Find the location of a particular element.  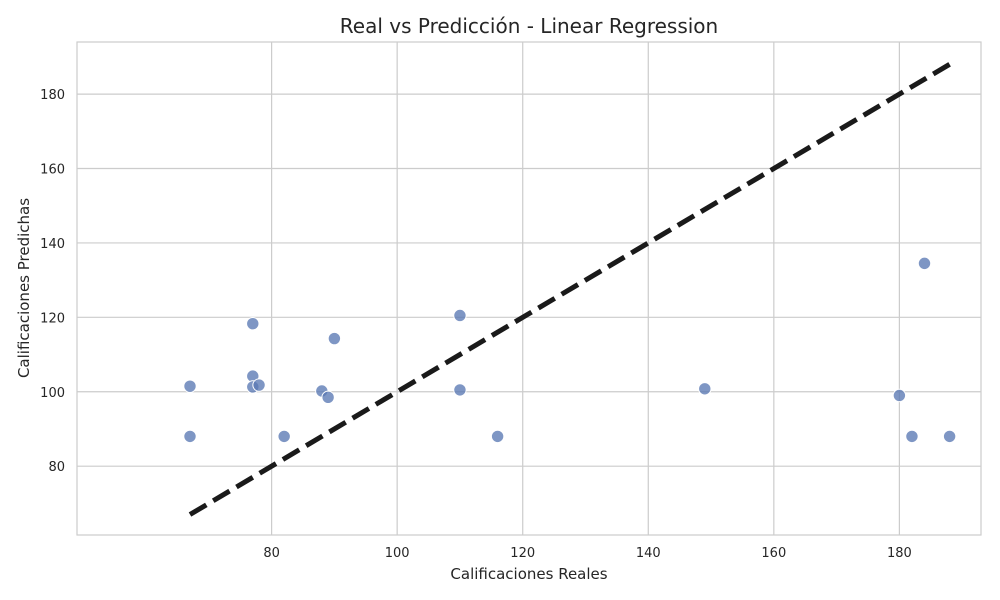

y-axis-label: Calificaciones Predichas is located at coordinates (24, 288).